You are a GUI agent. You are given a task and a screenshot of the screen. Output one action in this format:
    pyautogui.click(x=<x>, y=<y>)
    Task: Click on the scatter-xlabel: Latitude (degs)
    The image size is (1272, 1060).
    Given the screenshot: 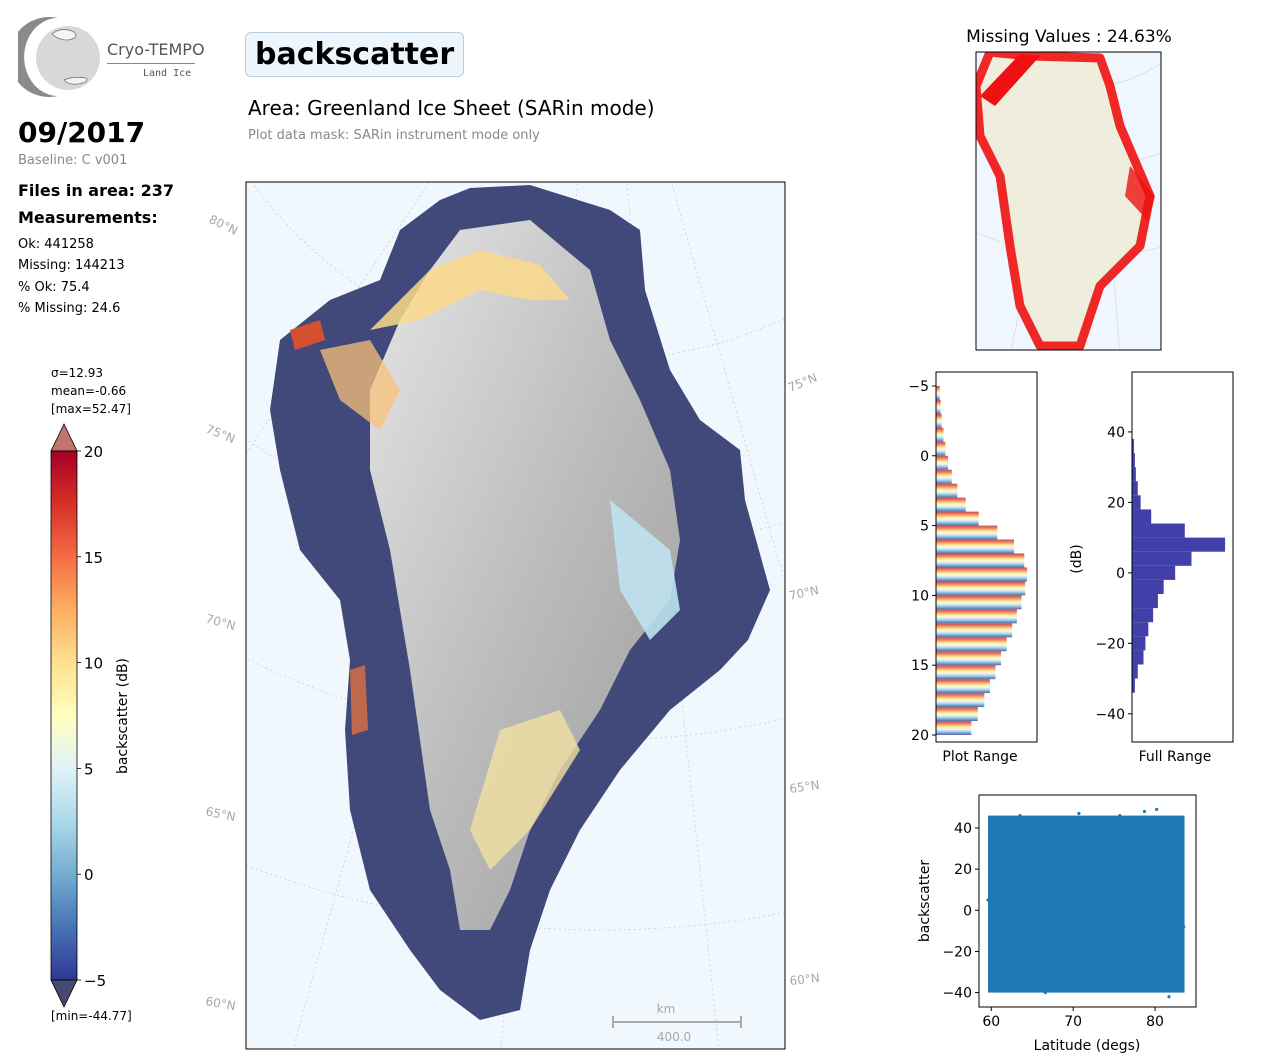 What is the action you would take?
    pyautogui.click(x=1087, y=1046)
    